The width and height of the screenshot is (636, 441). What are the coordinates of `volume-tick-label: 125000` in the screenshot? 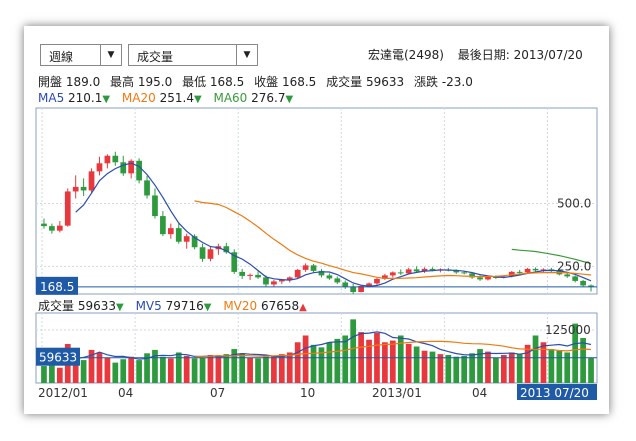 It's located at (568, 330).